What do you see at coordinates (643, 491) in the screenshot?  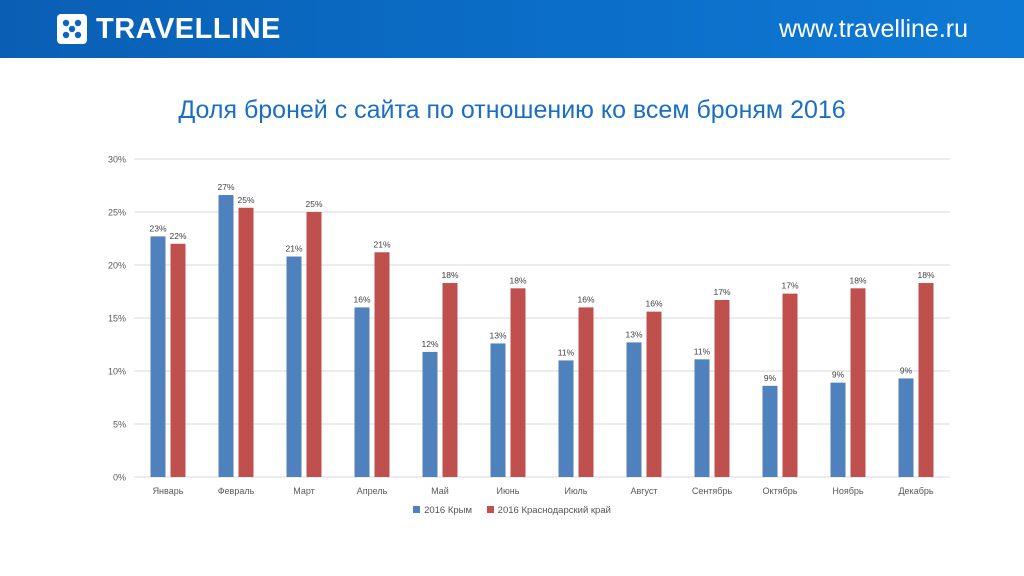 I see `x-tick-label: Август` at bounding box center [643, 491].